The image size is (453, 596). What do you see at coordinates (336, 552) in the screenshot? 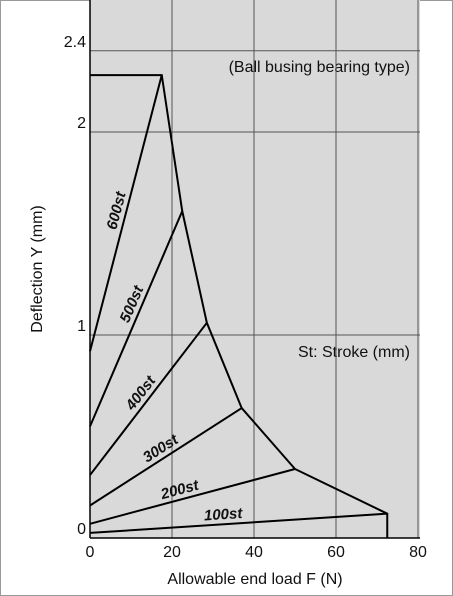
I see `x-tick-label: 60` at bounding box center [336, 552].